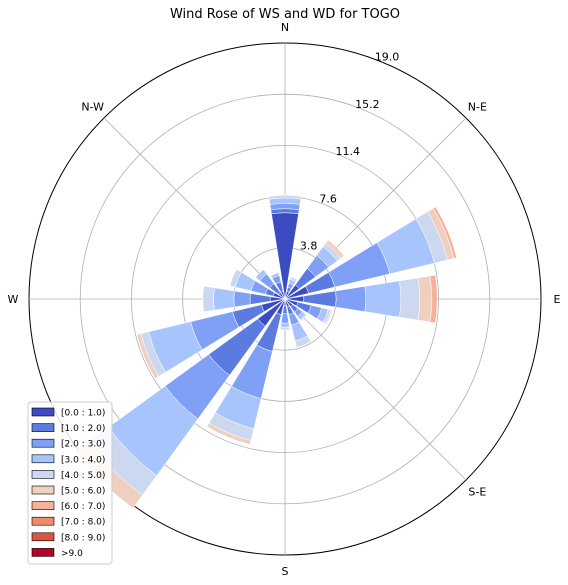  What do you see at coordinates (72, 554) in the screenshot?
I see `legend-label: >9.0` at bounding box center [72, 554].